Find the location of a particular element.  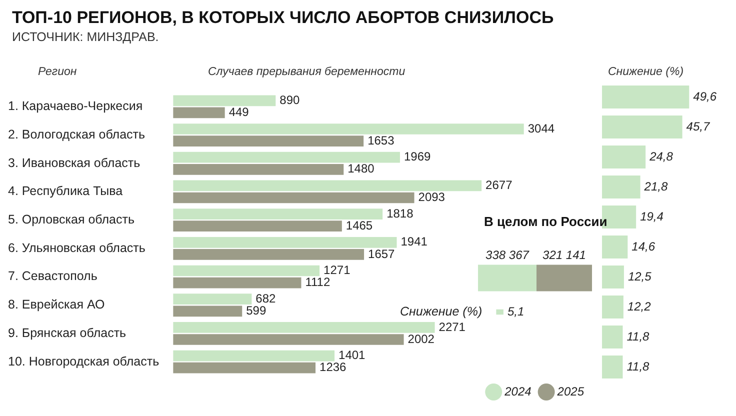

data-label: 321 141 is located at coordinates (564, 255).